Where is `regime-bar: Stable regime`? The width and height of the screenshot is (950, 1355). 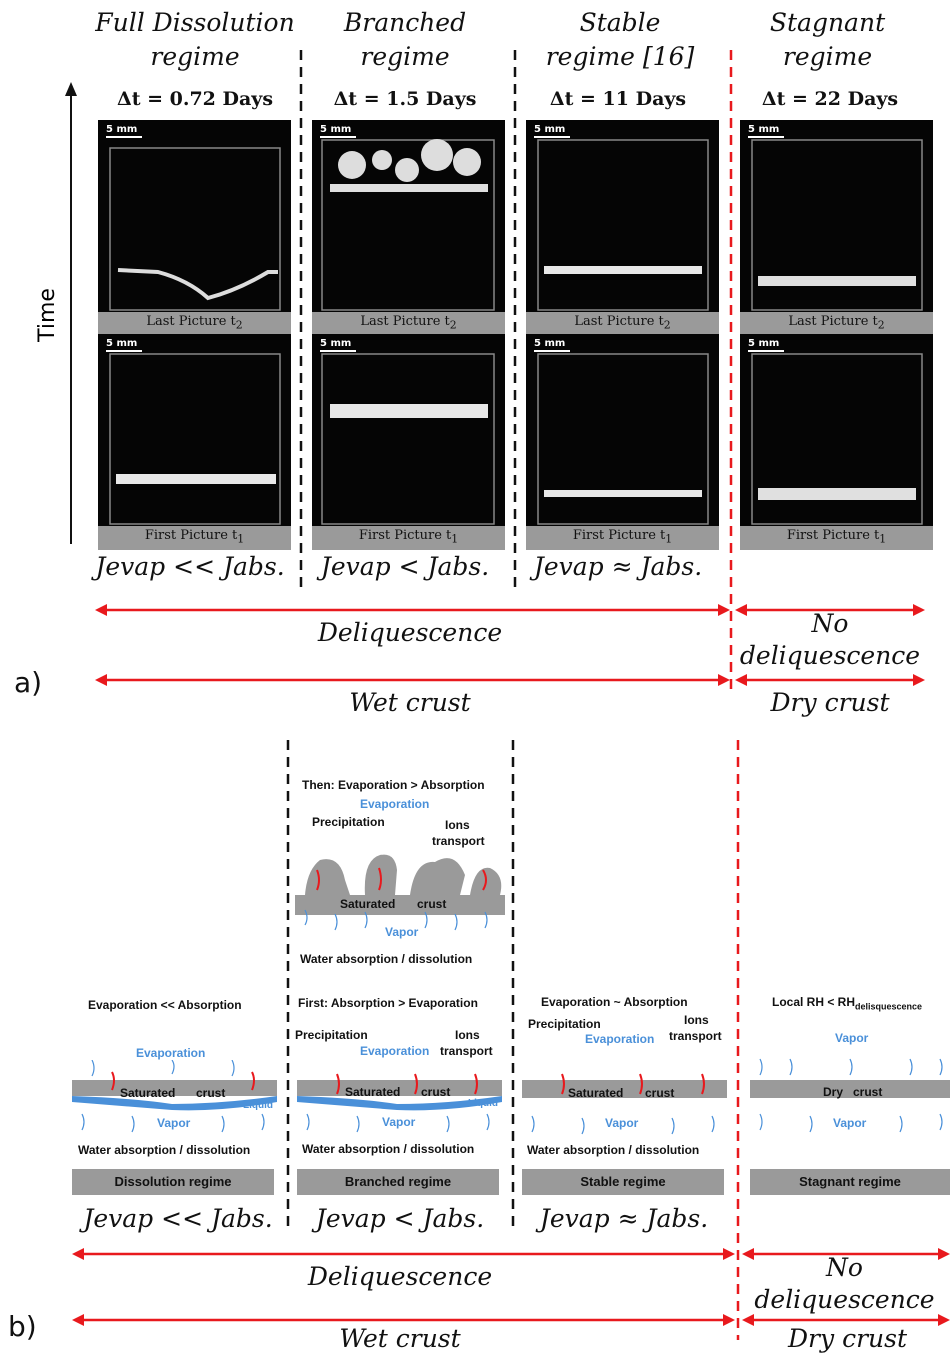 regime-bar: Stable regime is located at coordinates (623, 1182).